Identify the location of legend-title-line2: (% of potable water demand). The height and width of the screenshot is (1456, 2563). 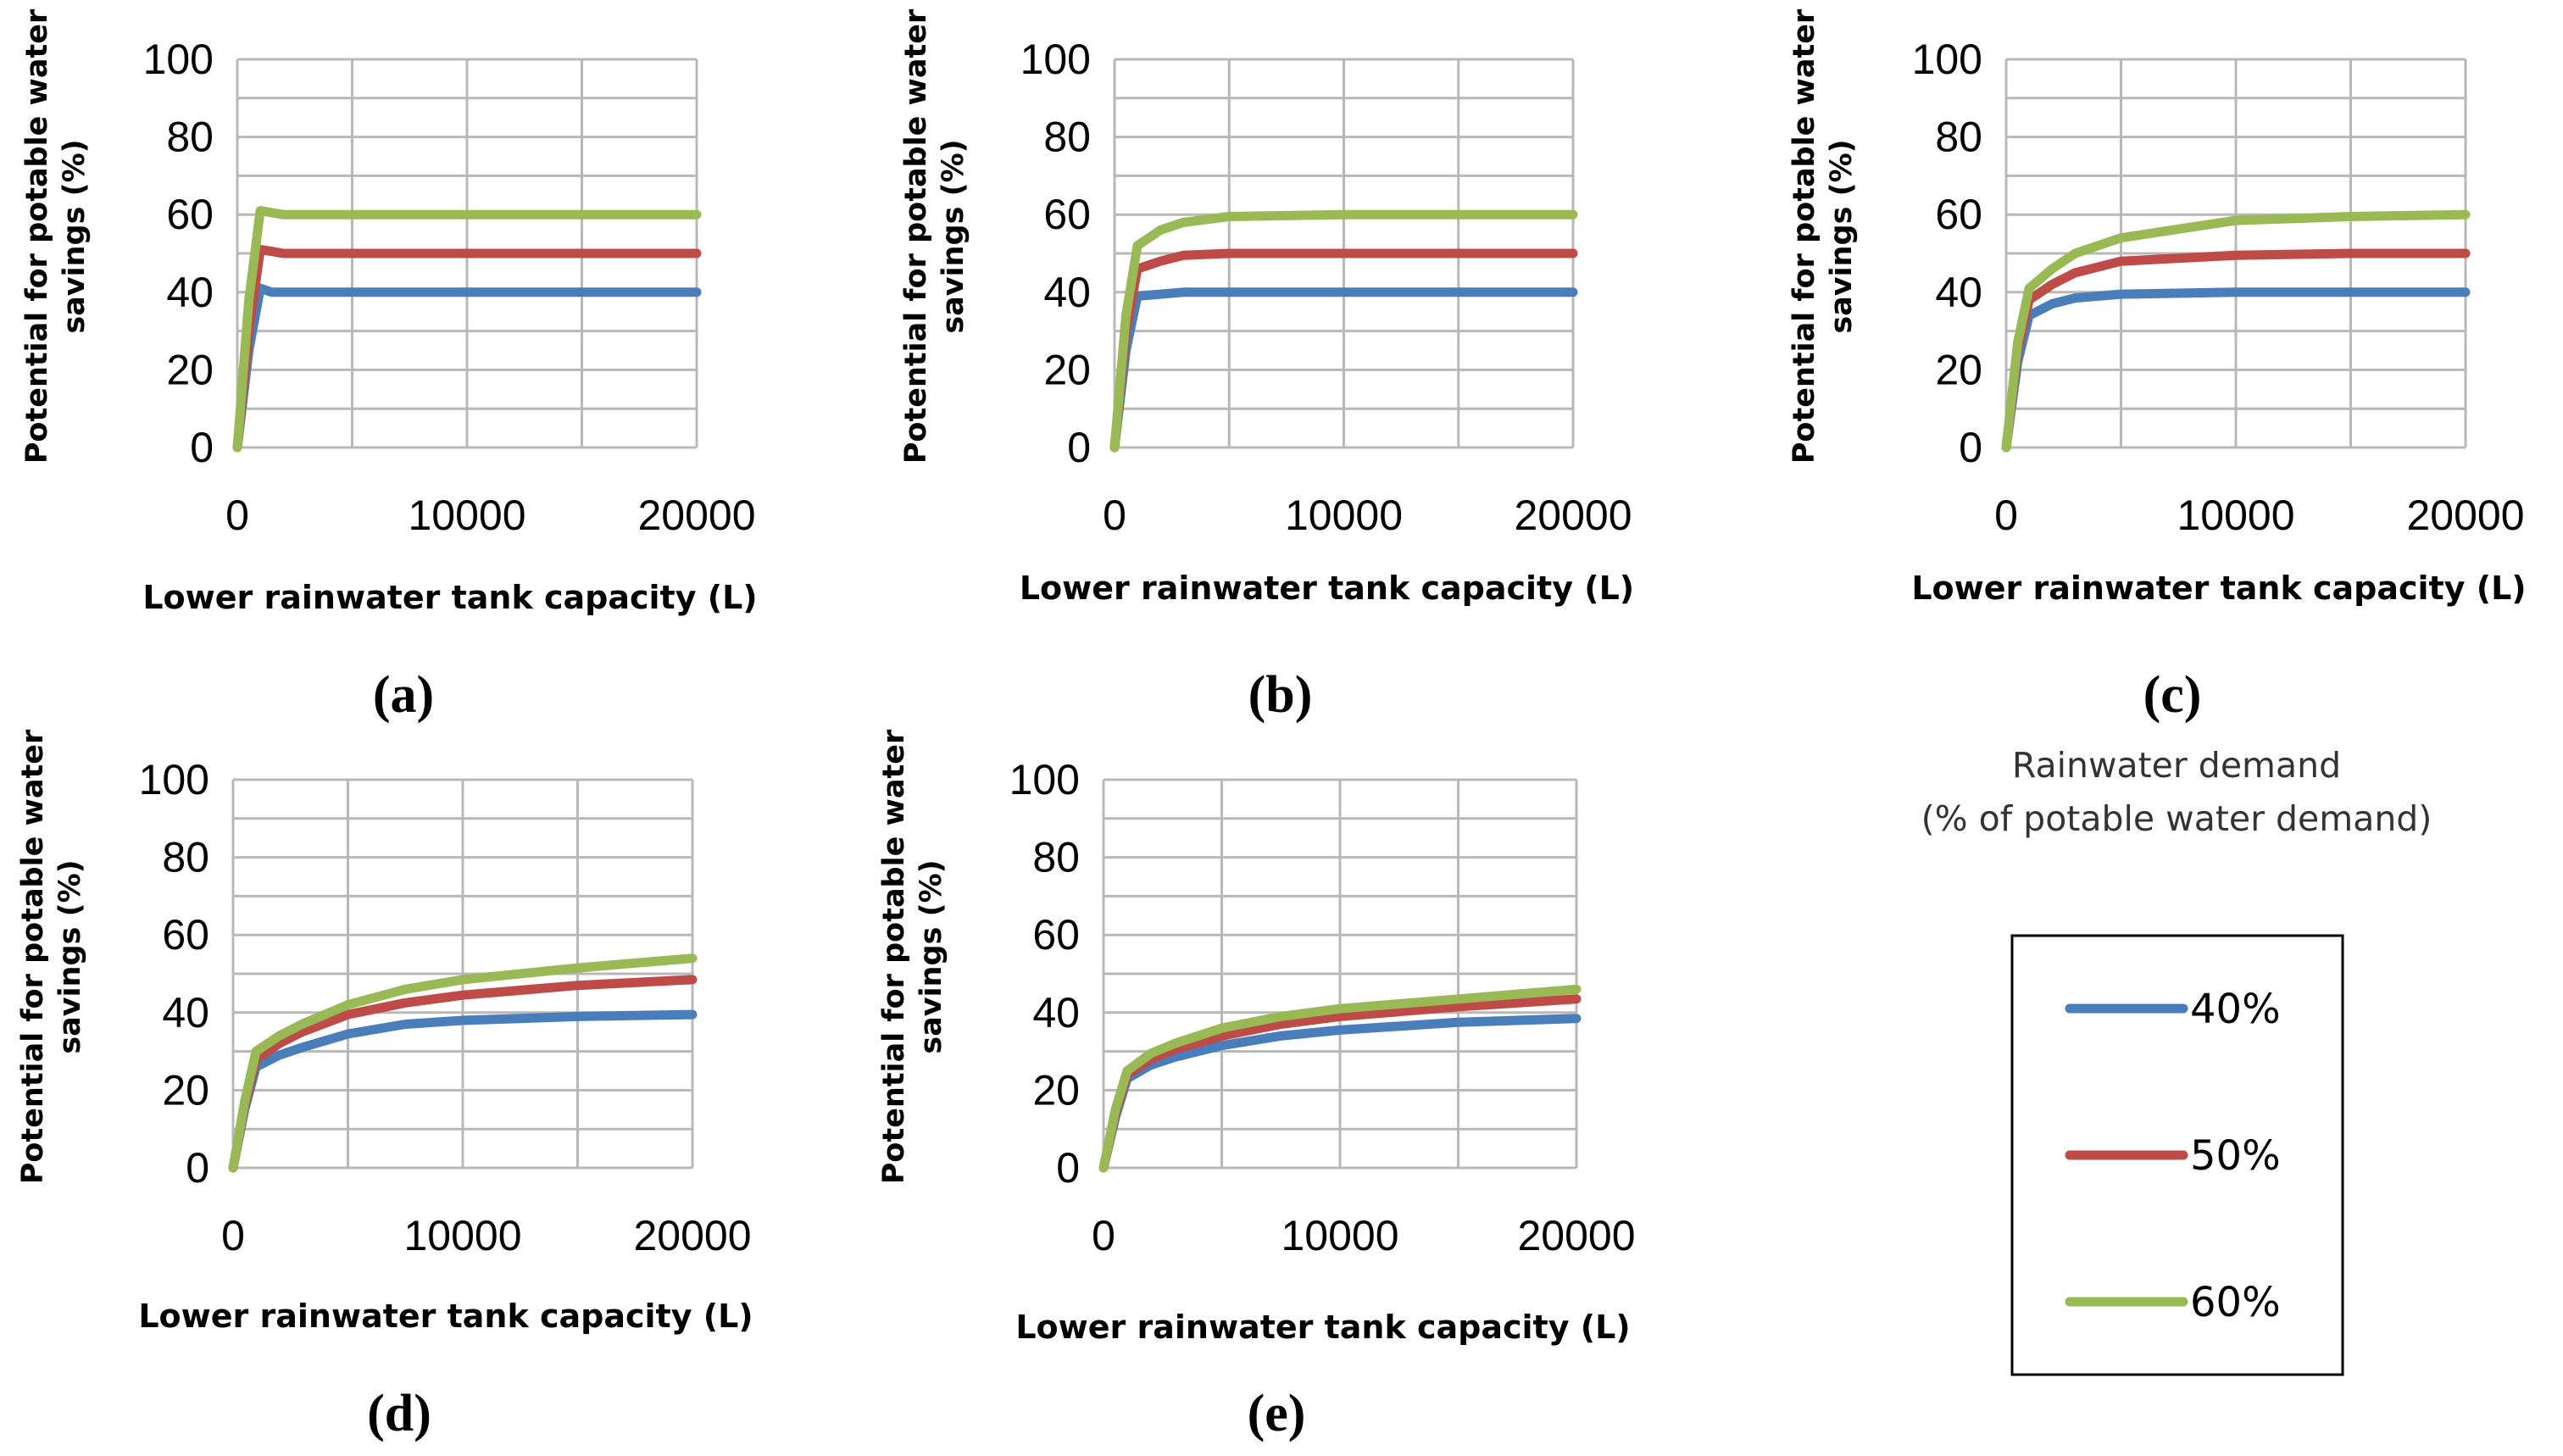
(2176, 819).